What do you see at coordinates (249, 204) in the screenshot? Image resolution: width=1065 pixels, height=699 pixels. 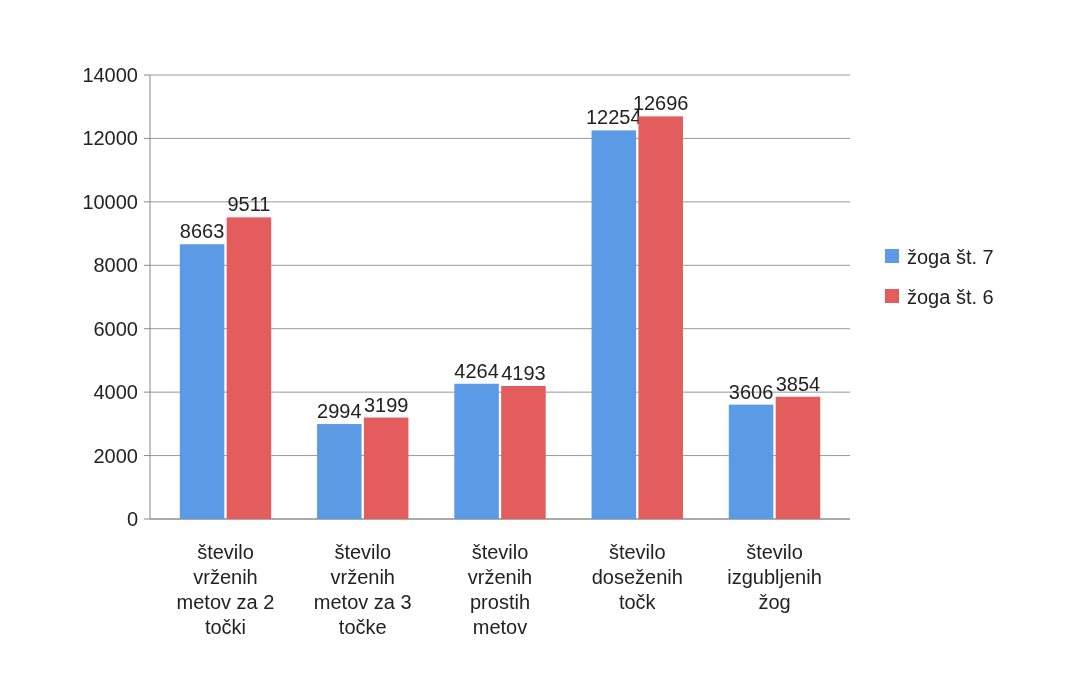 I see `data-label: 9511` at bounding box center [249, 204].